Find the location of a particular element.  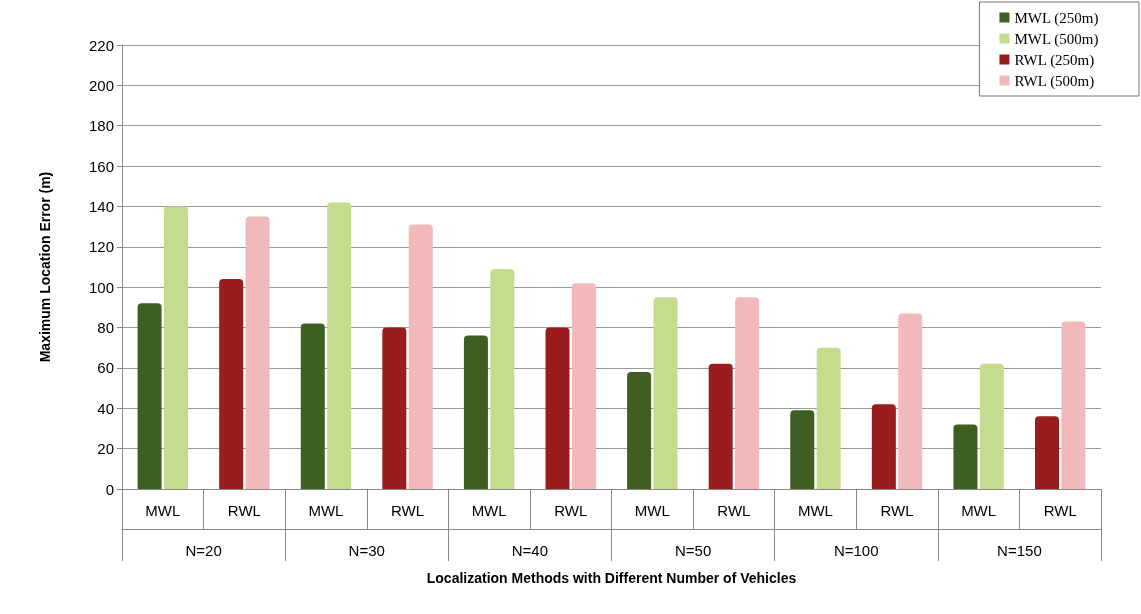

y-tick-label: 100 is located at coordinates (101, 287).